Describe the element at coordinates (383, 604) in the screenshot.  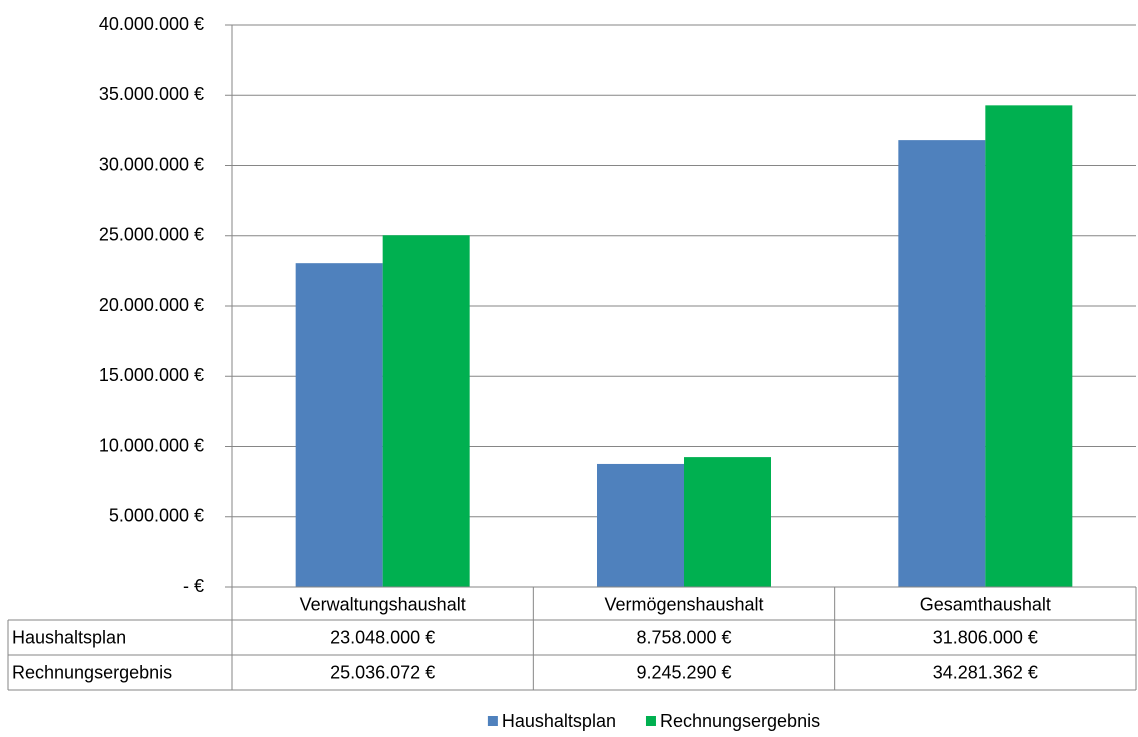
I see `x-tick-label: Verwaltungshaushalt` at that location.